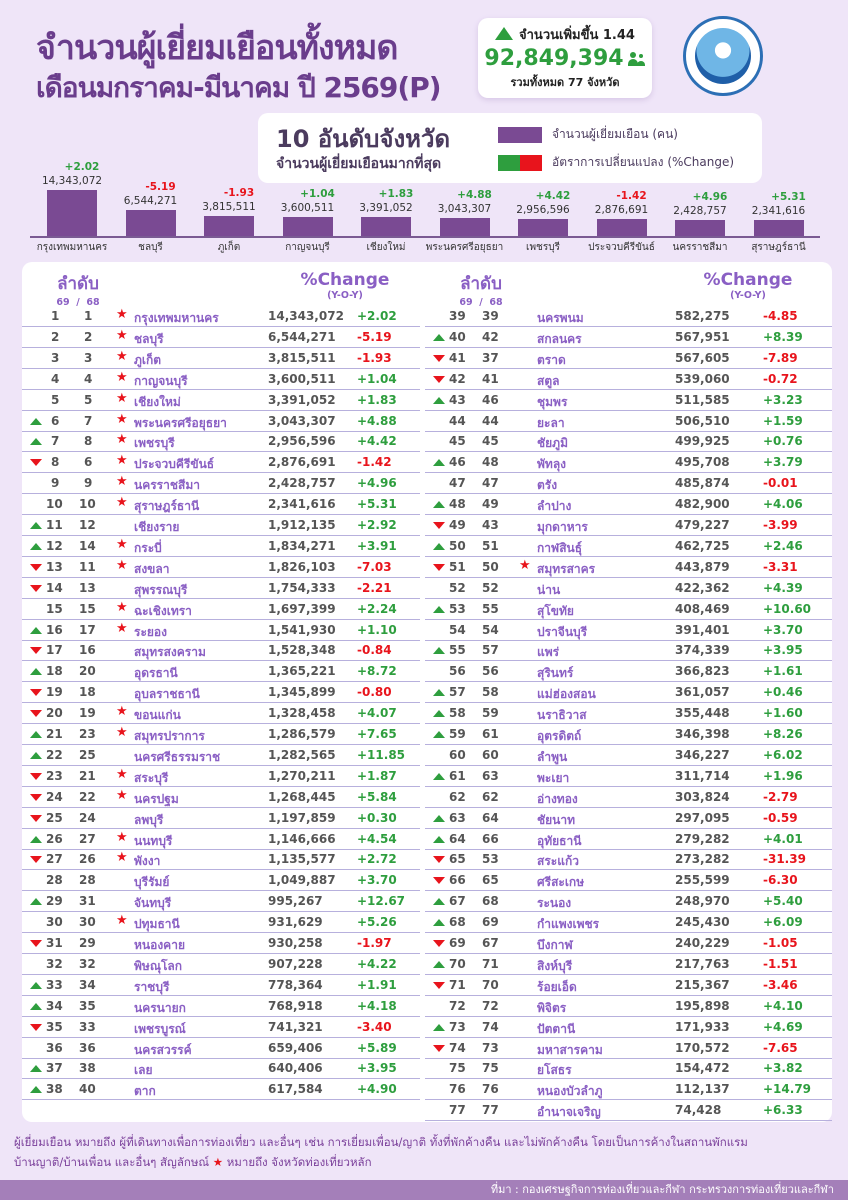  Describe the element at coordinates (570, 1049) in the screenshot. I see `province-name: มหาสารคาม` at that location.